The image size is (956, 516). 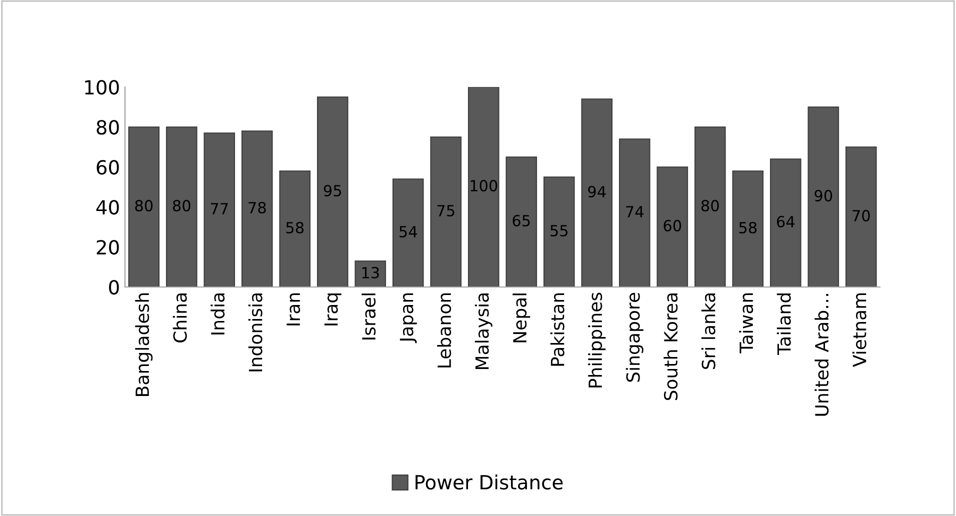 I want to click on data-label: 78, so click(x=257, y=208).